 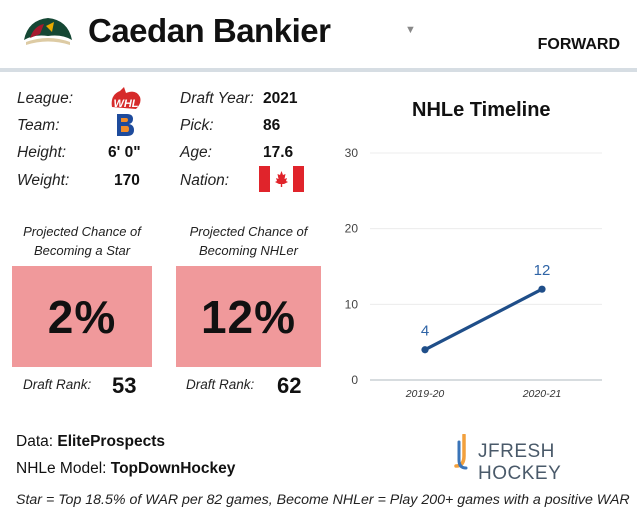 What do you see at coordinates (410, 30) in the screenshot?
I see `chevron-down-icon: ▼` at bounding box center [410, 30].